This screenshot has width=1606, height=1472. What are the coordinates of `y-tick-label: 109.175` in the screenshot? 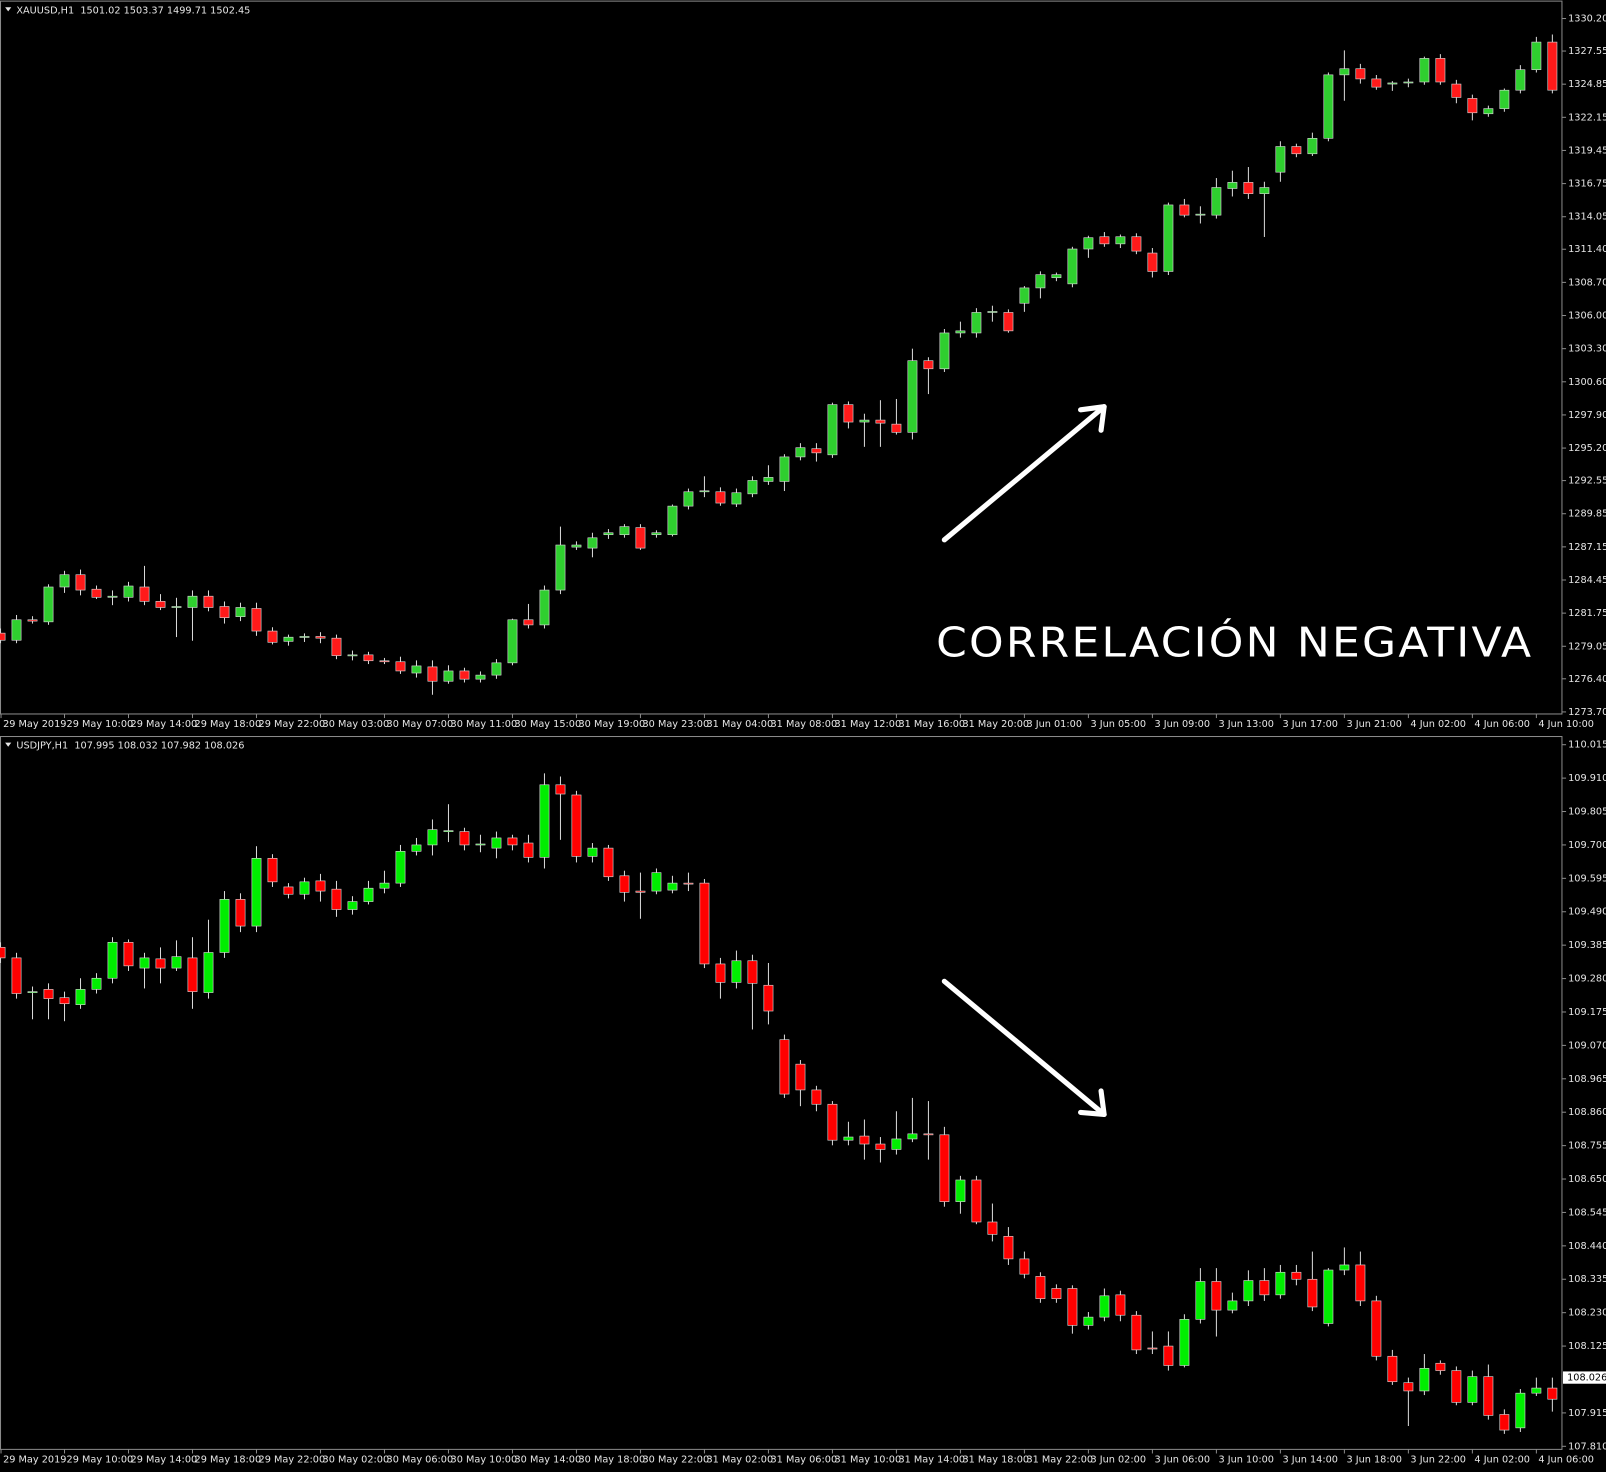 It's located at (1587, 1012).